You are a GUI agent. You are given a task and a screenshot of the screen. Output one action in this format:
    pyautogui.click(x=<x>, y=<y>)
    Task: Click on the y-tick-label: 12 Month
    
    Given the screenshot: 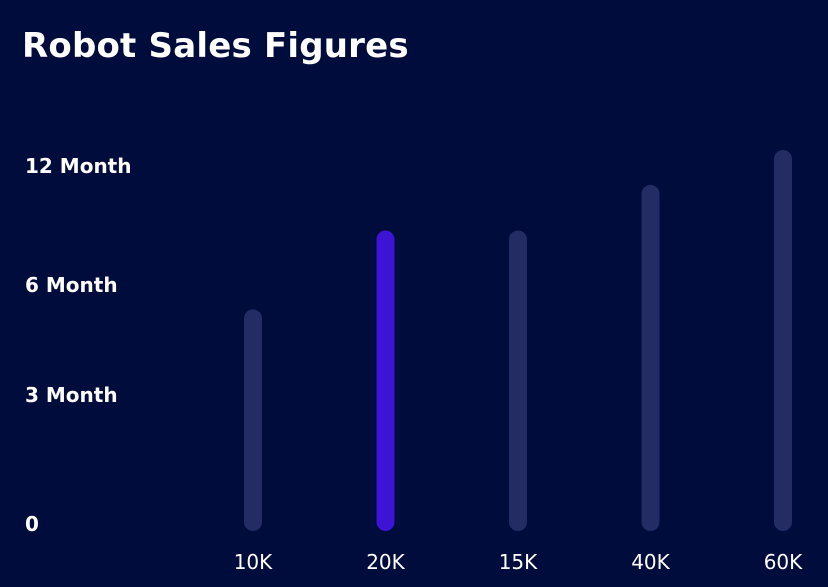 What is the action you would take?
    pyautogui.click(x=78, y=166)
    